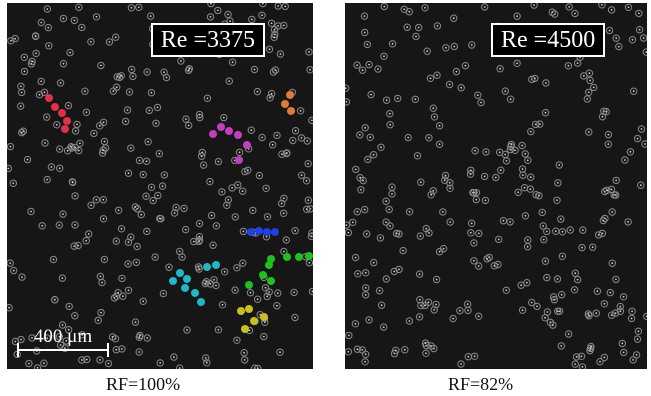 Image resolution: width=651 pixels, height=396 pixels. What do you see at coordinates (18, 350) in the screenshot?
I see `scale-bar-tick-left` at bounding box center [18, 350].